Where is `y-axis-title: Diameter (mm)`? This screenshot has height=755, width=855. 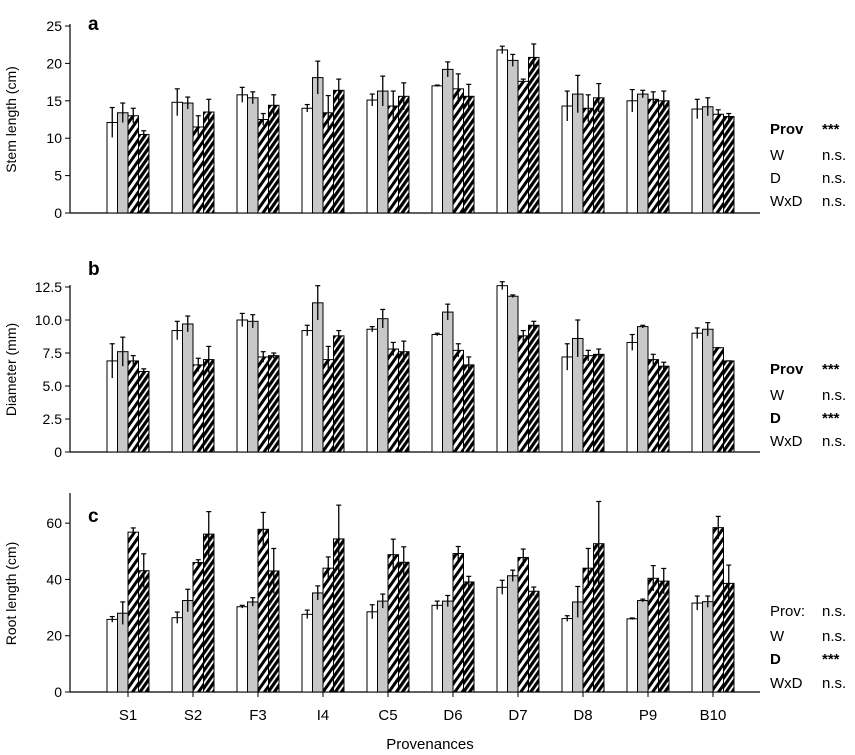
y-axis-title: Diameter (mm) is located at coordinates (11, 369).